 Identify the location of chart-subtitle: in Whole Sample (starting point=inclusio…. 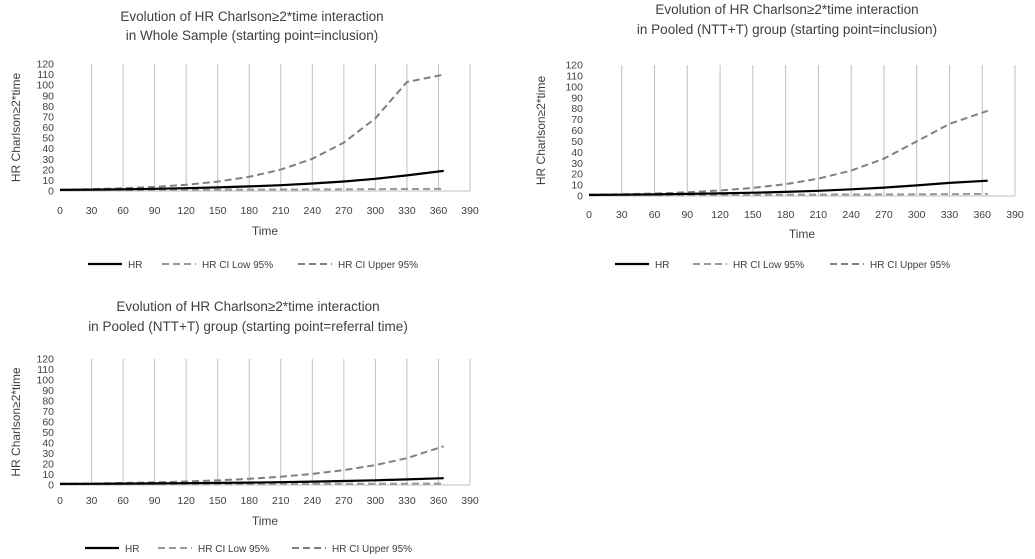
(252, 35).